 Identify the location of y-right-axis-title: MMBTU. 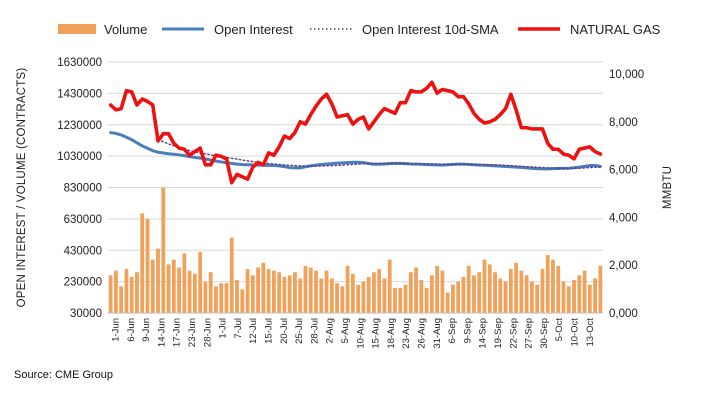
(668, 187).